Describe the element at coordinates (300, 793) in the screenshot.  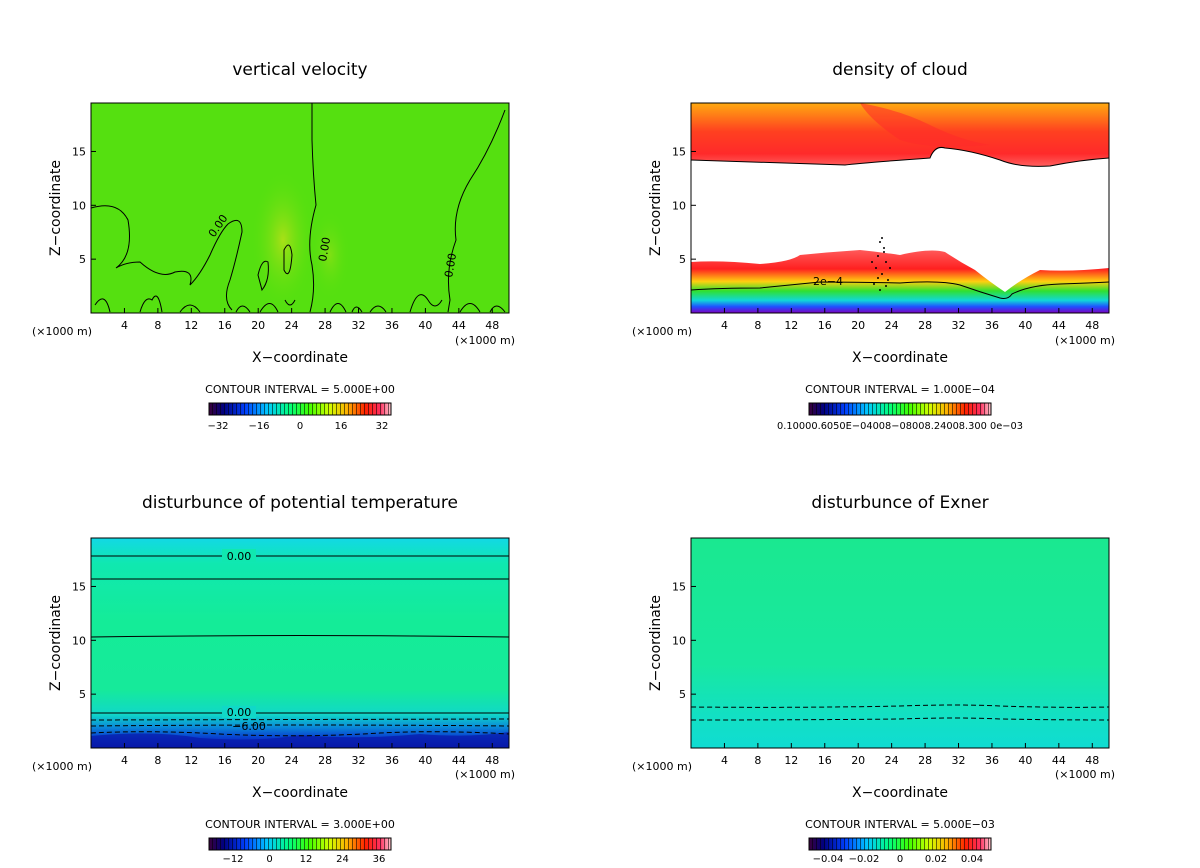
I see `x-axis-label: X−coordinate` at that location.